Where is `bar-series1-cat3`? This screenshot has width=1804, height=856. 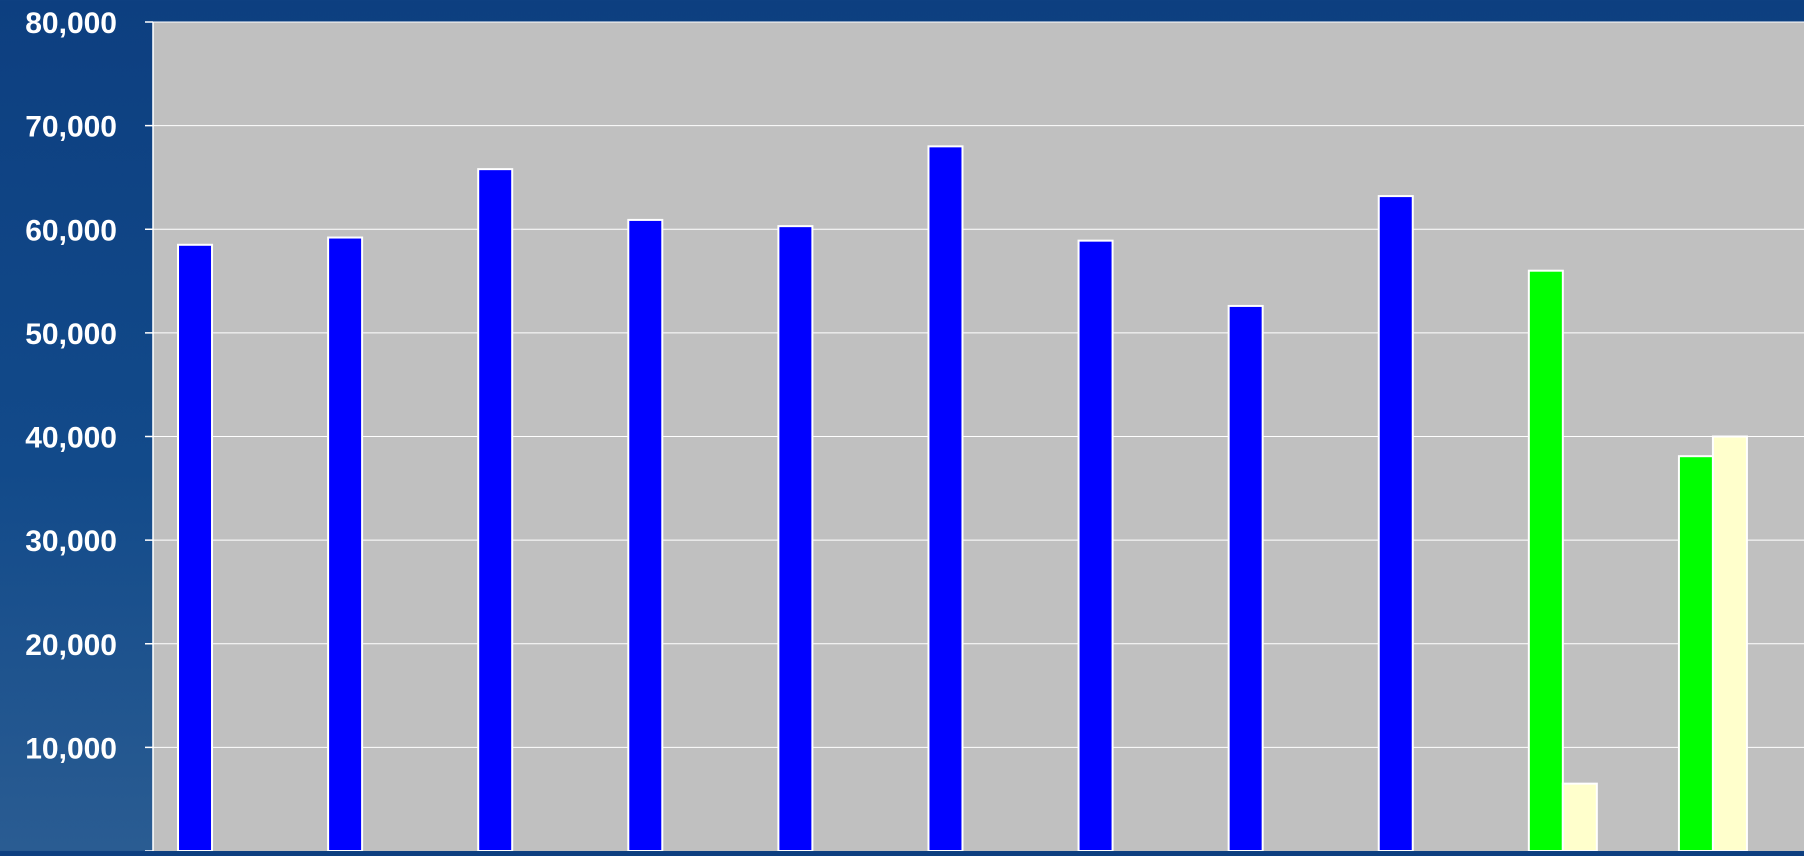 bar-series1-cat3 is located at coordinates (495, 510).